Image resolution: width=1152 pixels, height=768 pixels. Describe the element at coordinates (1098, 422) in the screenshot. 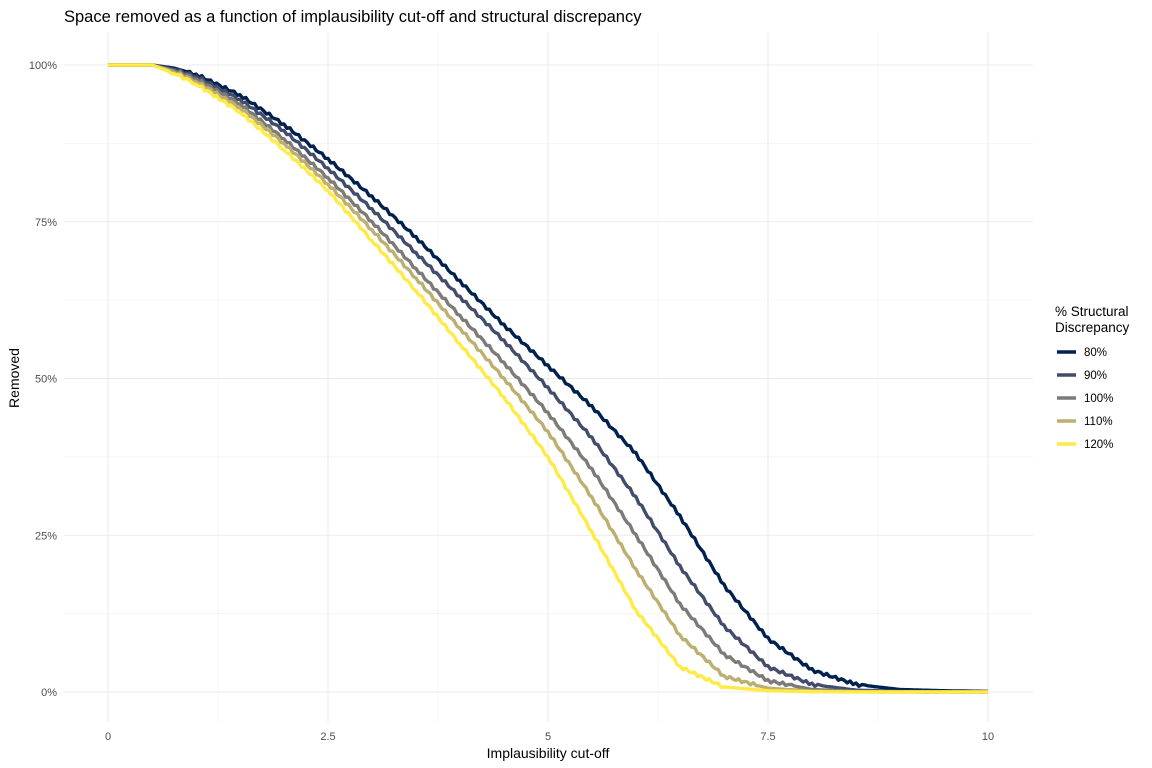

I see `legend-label: 110%` at that location.